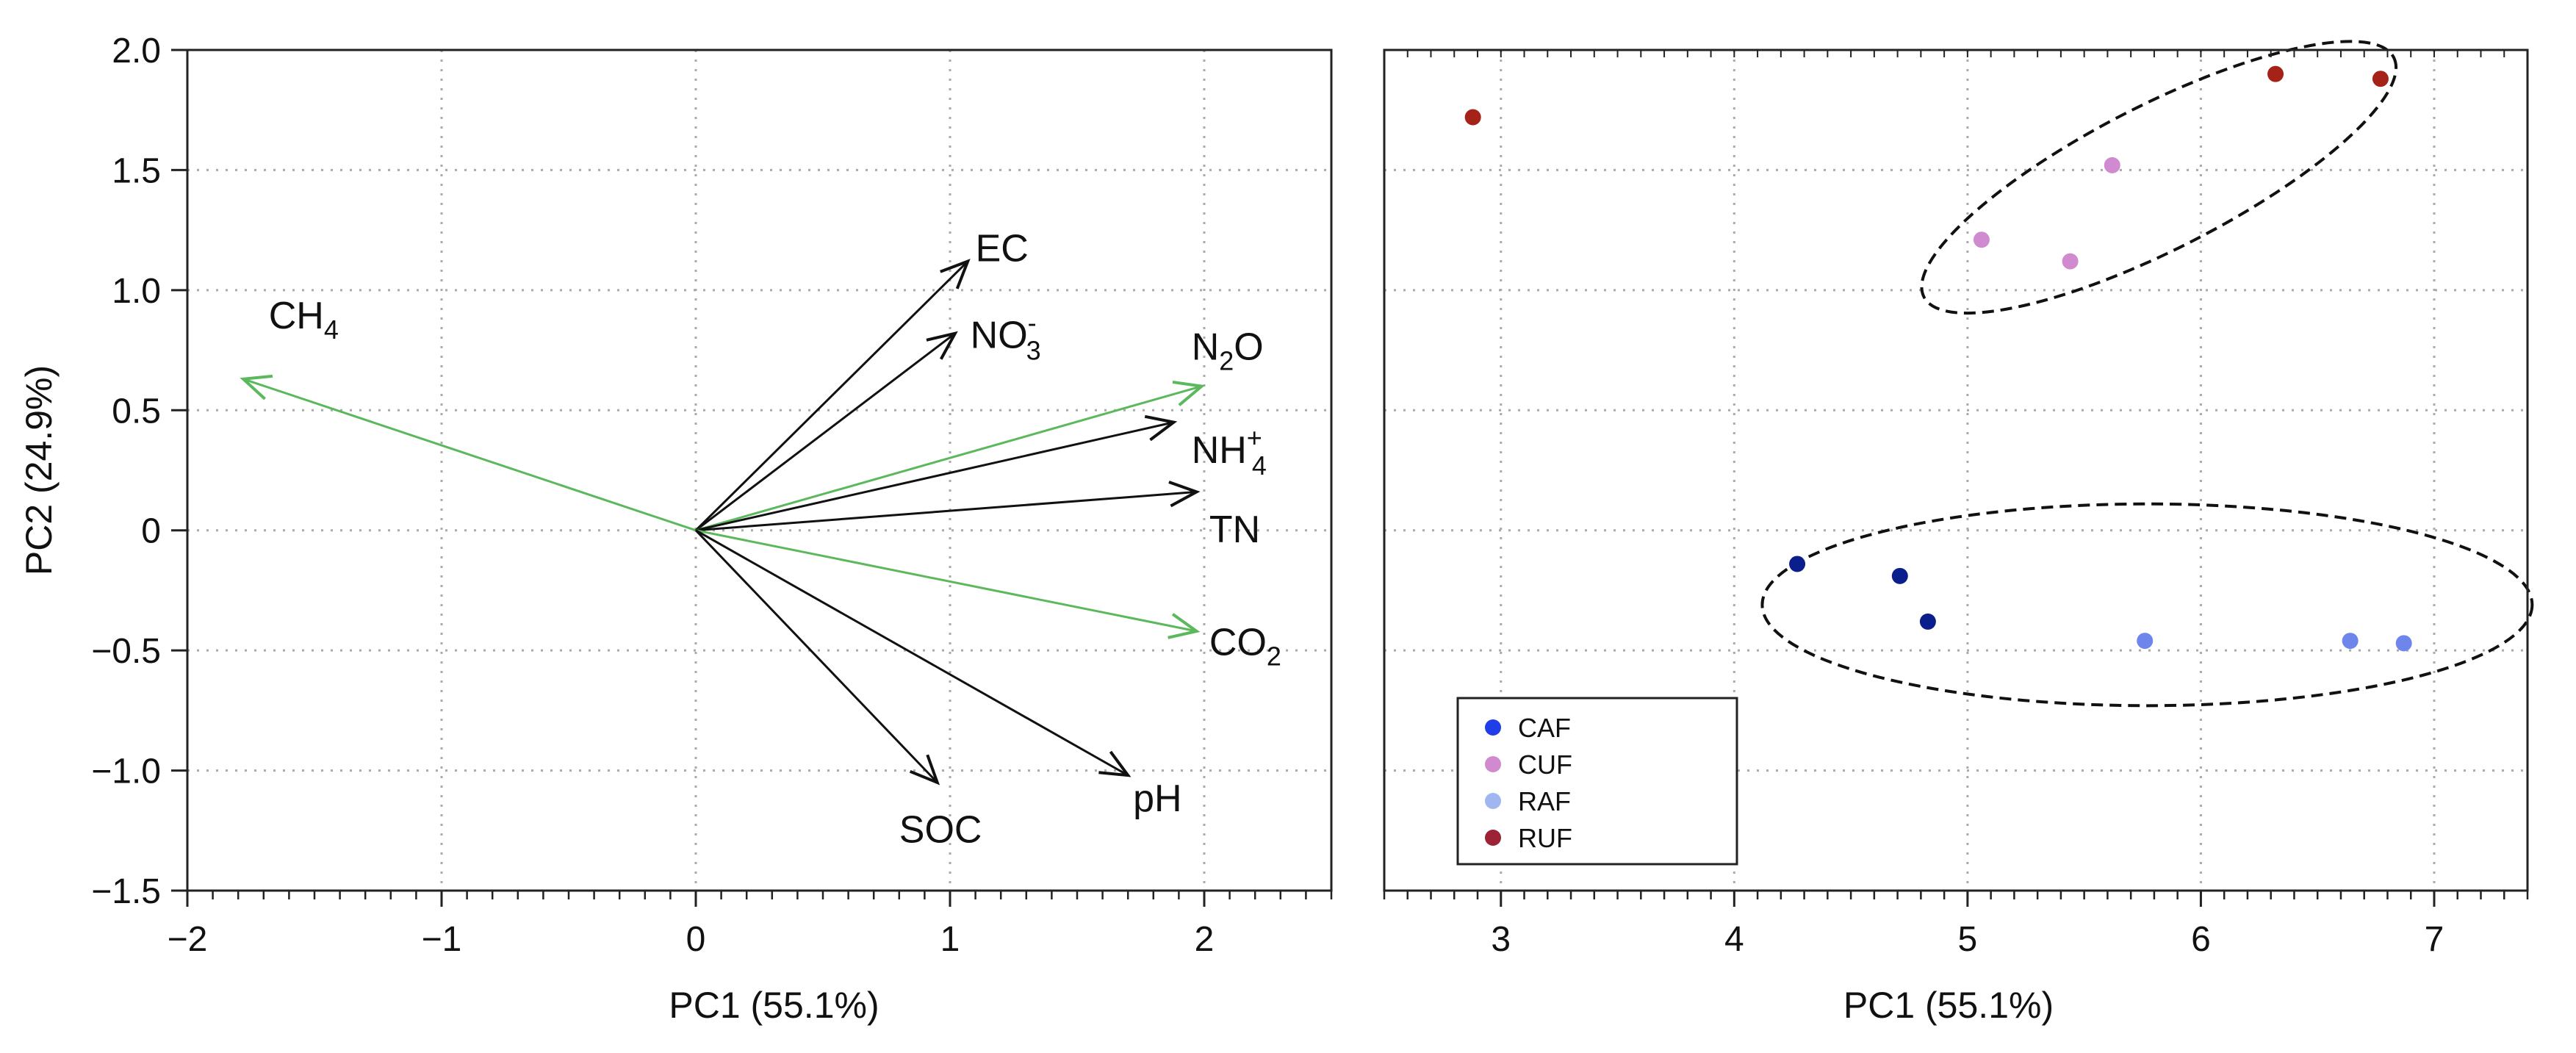  I want to click on y-tick-label: −0.5, so click(126, 651).